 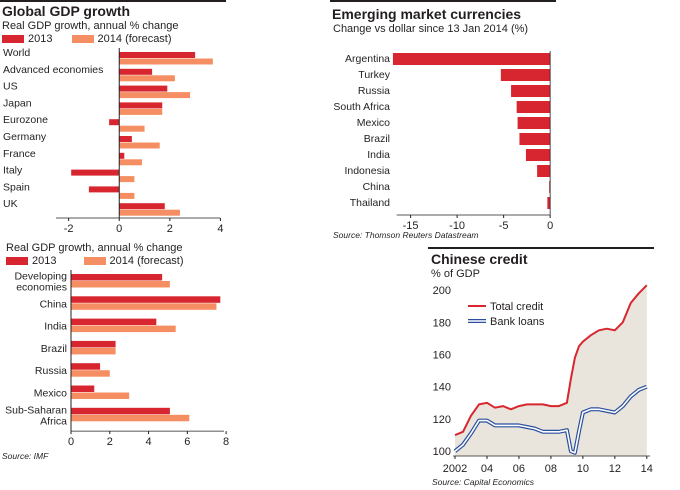 I want to click on x-tick-label: 12, so click(x=615, y=469).